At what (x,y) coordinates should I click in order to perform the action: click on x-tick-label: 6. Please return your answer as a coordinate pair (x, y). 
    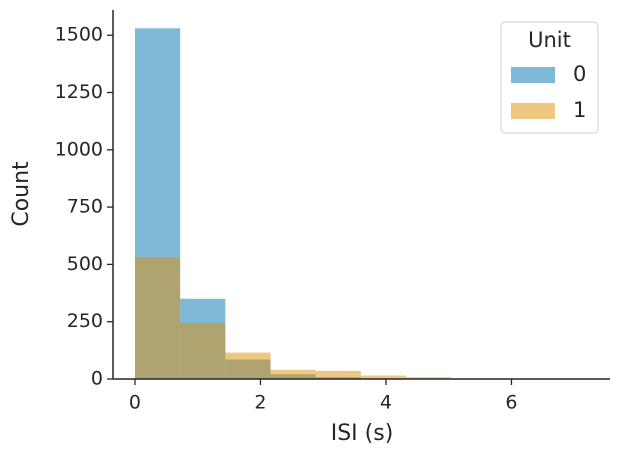
    Looking at the image, I should click on (511, 403).